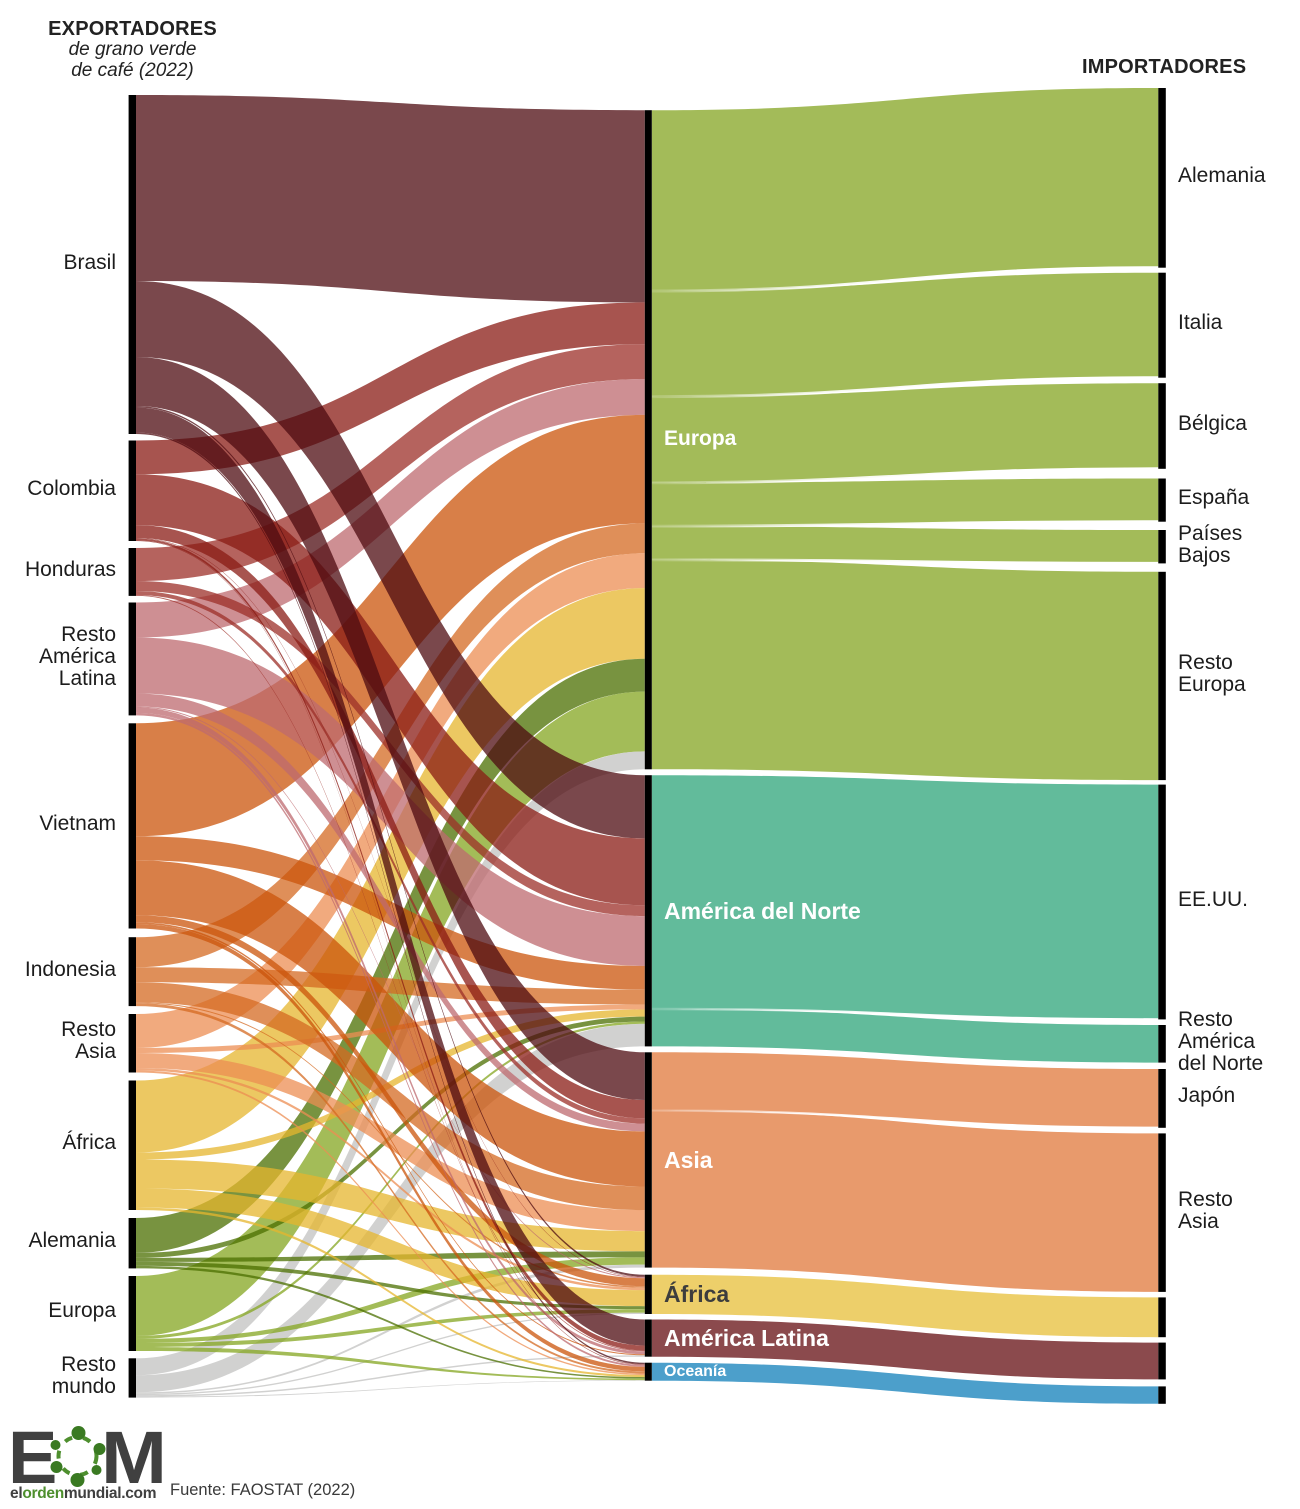 This screenshot has height=1509, width=1300. Describe the element at coordinates (32, 1459) in the screenshot. I see `svg-text: E` at that location.